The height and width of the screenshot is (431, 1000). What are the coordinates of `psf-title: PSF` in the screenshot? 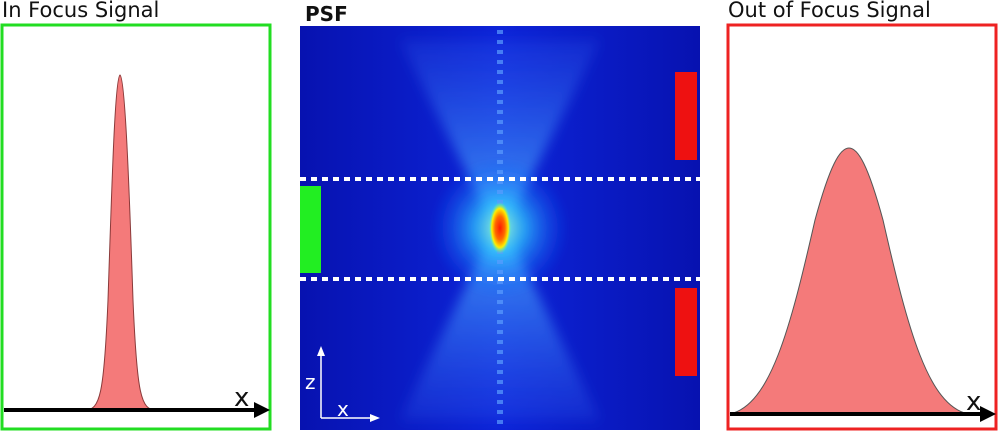 It's located at (326, 14).